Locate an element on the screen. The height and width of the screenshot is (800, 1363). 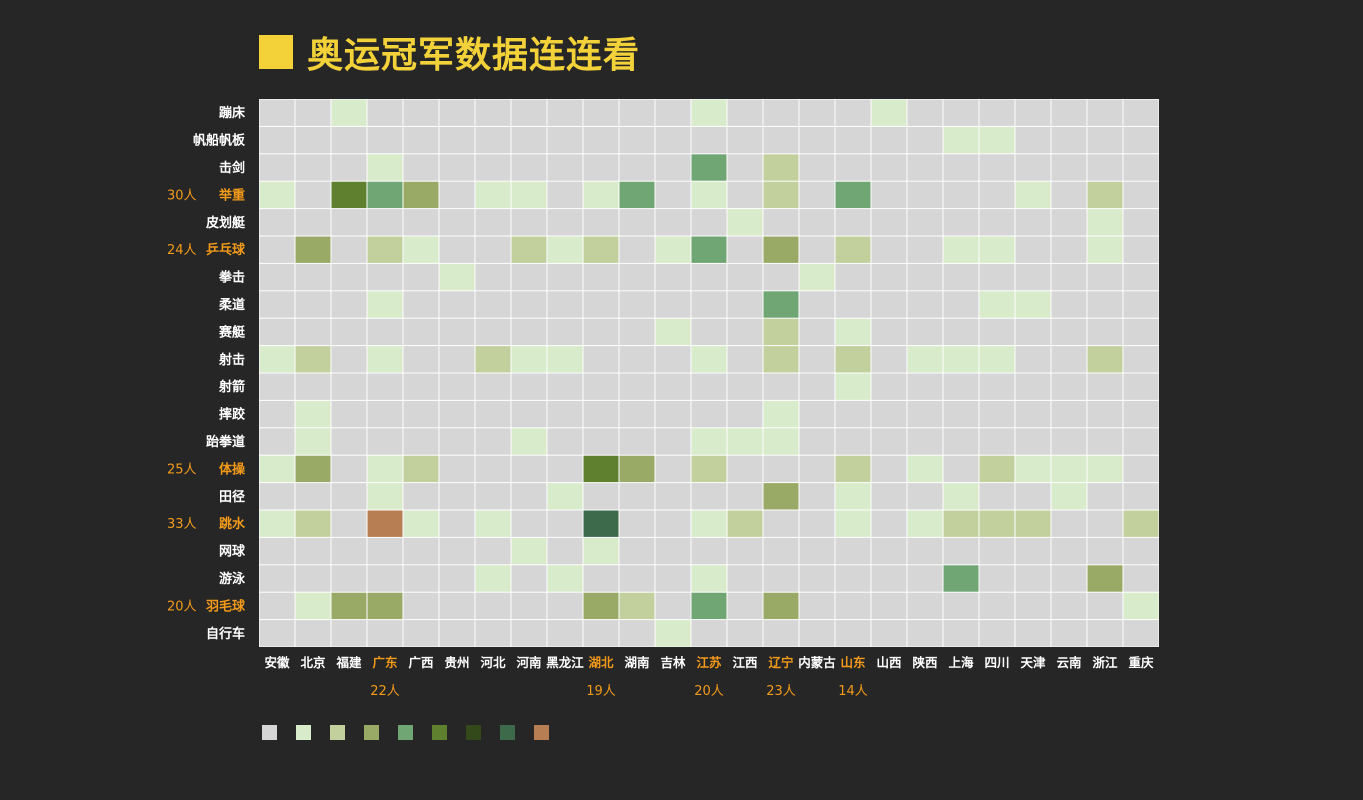
heatmap-cell-田径-贵州 is located at coordinates (457, 496).